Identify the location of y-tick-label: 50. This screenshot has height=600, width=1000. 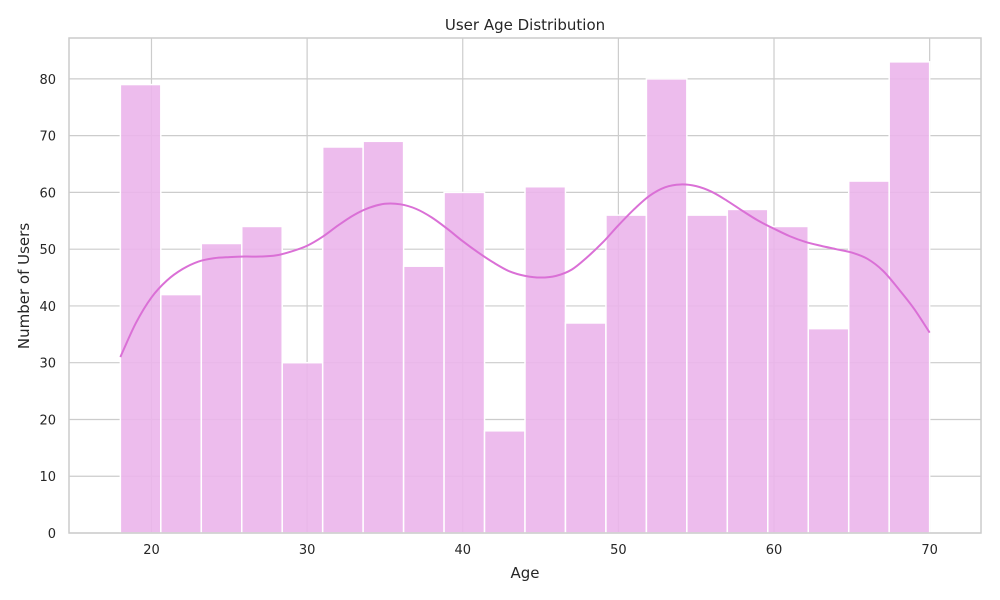
(47, 250).